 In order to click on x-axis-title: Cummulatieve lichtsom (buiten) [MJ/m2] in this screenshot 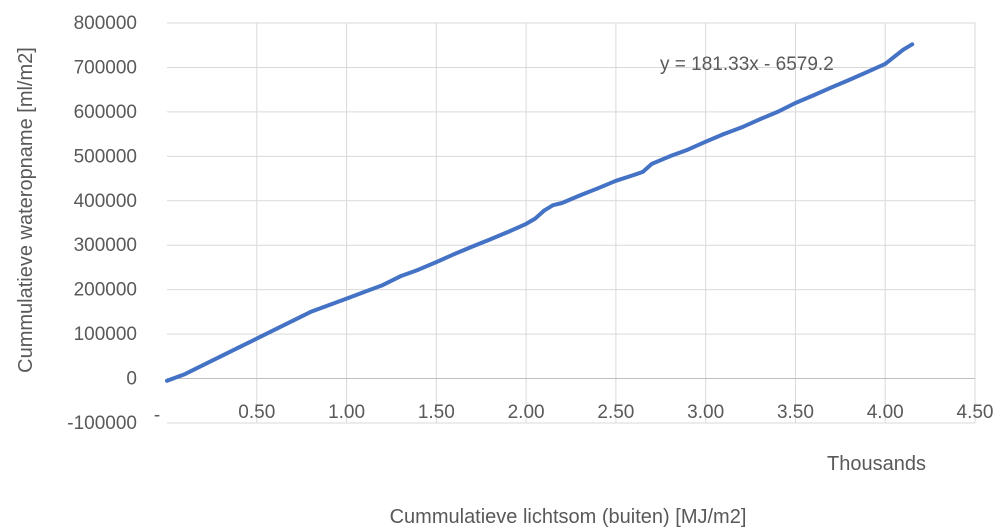, I will do `click(568, 517)`.